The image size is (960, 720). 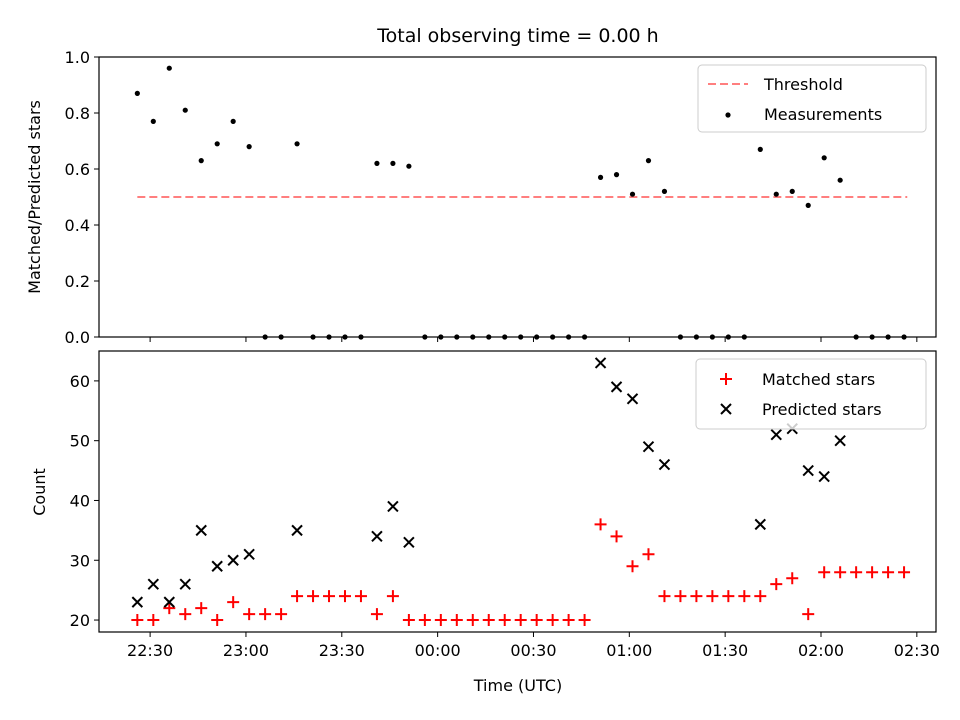 I want to click on top-y-tick-label: 1.0, so click(x=77, y=57).